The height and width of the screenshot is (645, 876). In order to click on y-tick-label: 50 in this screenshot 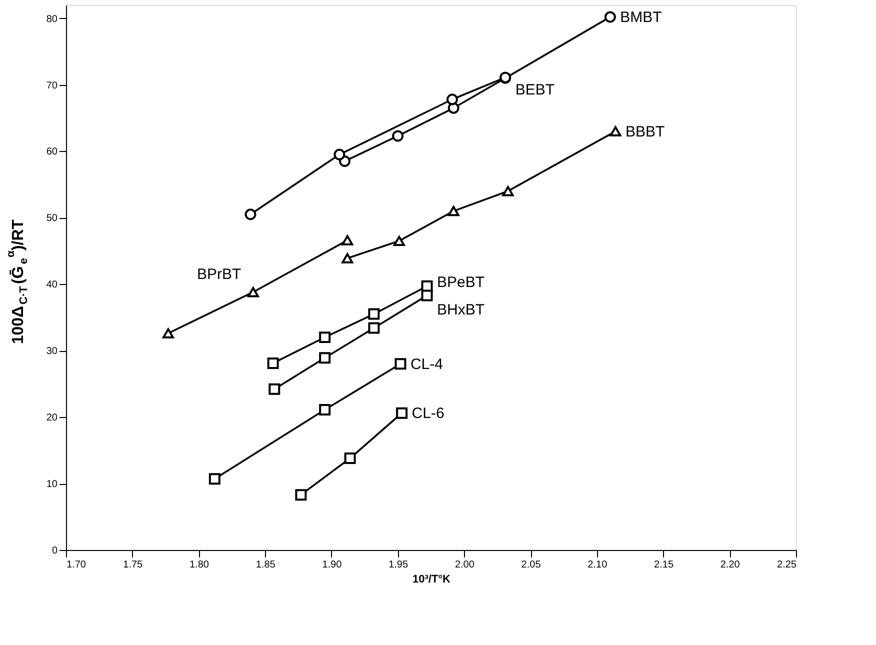, I will do `click(52, 218)`.